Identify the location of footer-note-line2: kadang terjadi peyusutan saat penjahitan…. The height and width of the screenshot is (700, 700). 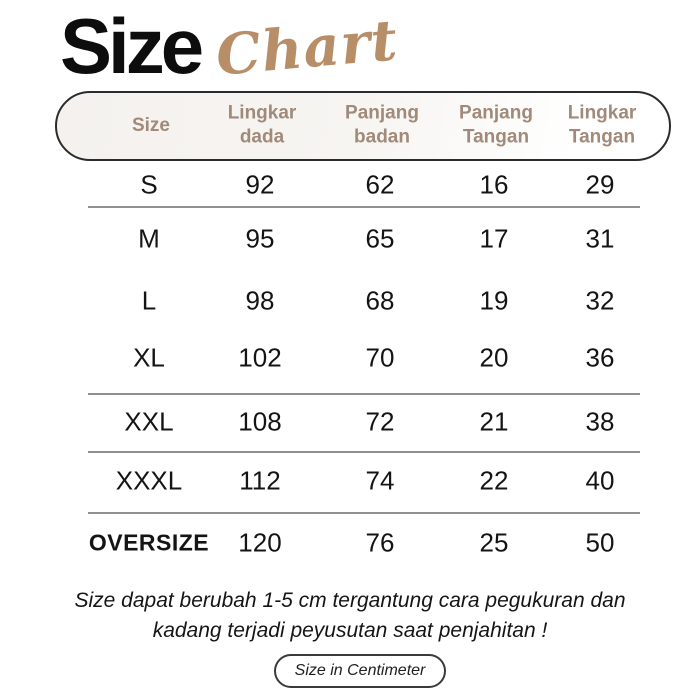
(350, 630).